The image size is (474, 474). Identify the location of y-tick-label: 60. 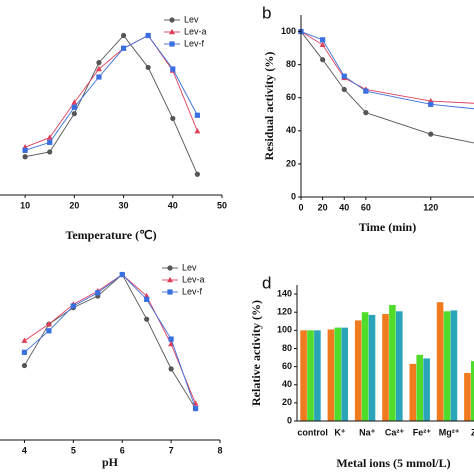
(287, 366).